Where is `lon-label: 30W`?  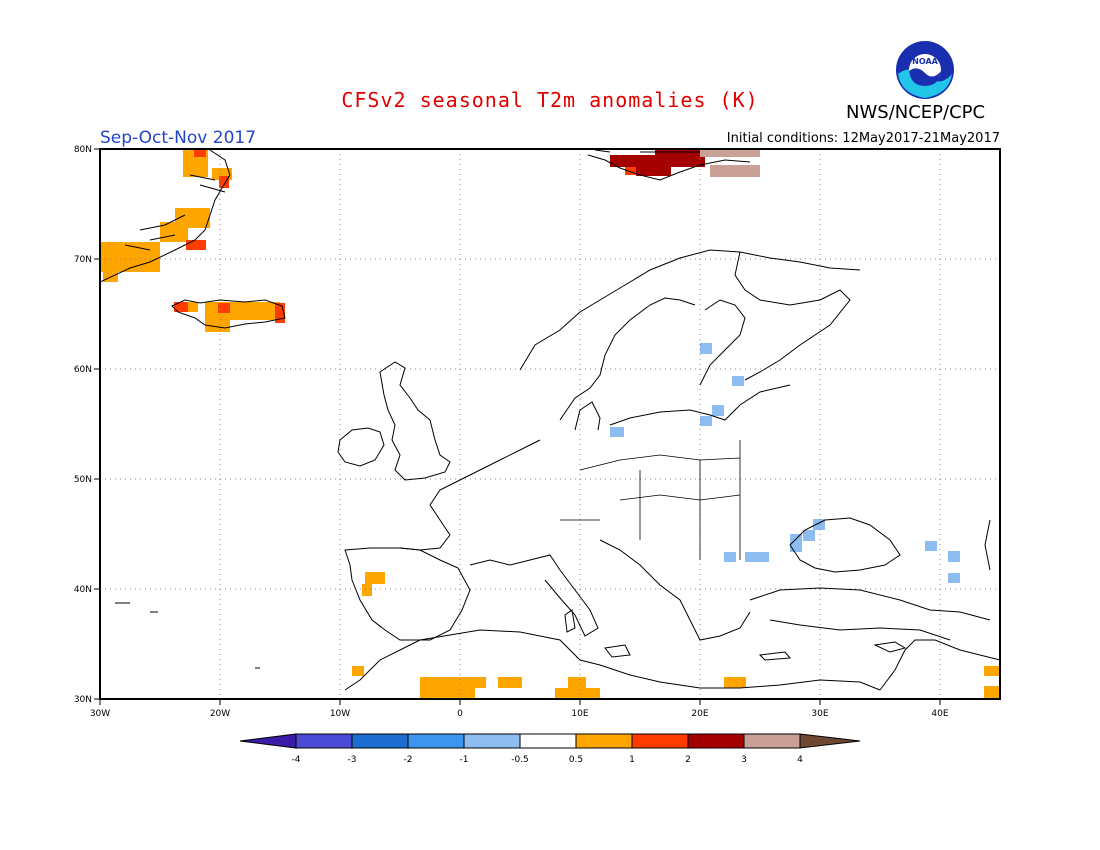
lon-label: 30W is located at coordinates (100, 714).